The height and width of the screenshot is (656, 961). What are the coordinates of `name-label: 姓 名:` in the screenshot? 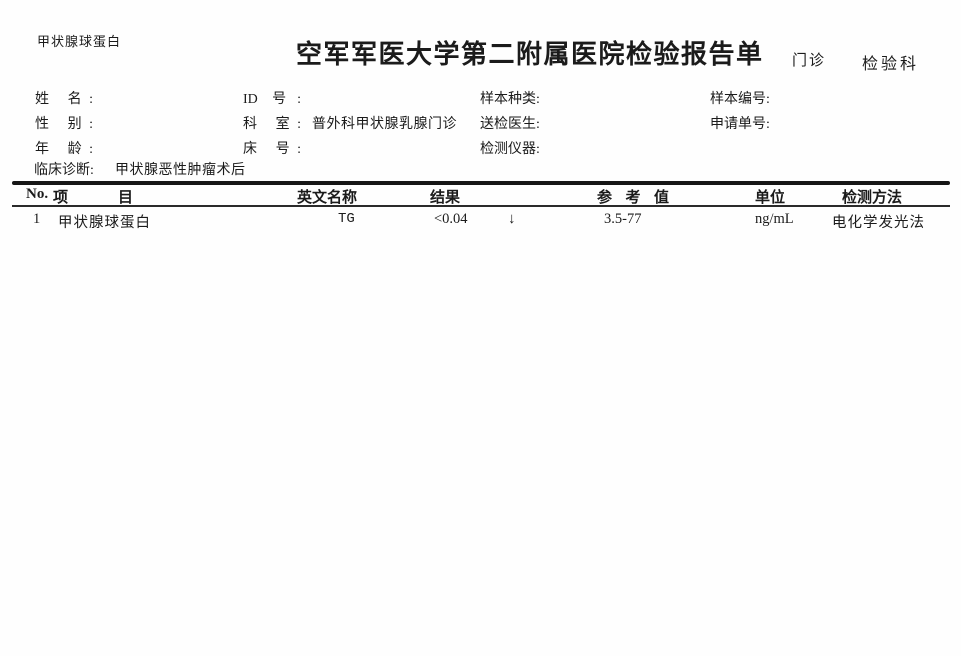 It's located at (64, 99).